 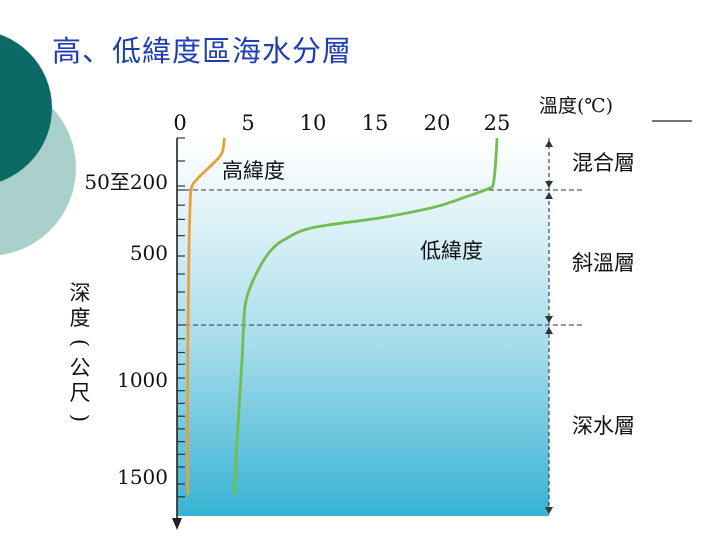 I want to click on x-tick-label: 5, so click(x=247, y=123).